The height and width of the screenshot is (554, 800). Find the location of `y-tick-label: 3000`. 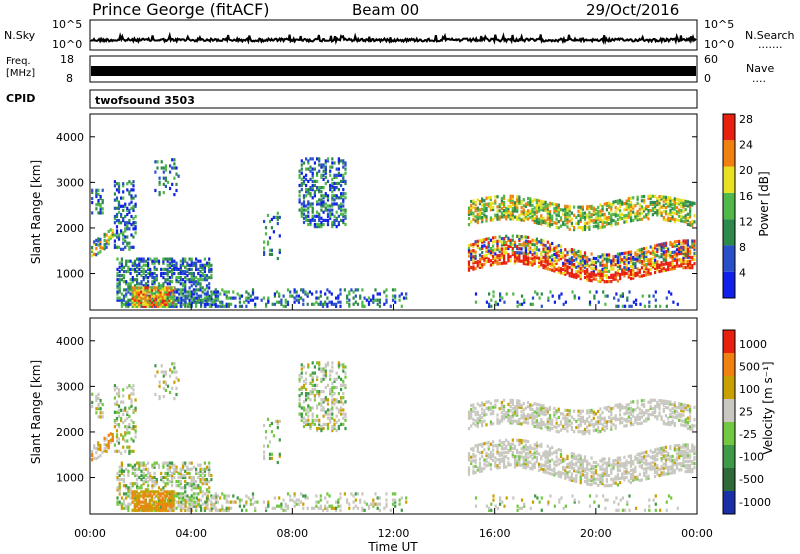

y-tick-label: 3000 is located at coordinates (70, 182).